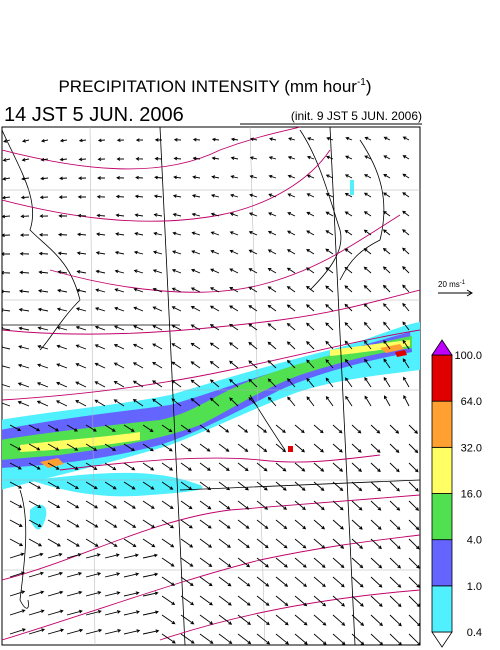  I want to click on title-text: PRECIPITATION INTENSITY (mm hour, so click(207, 86).